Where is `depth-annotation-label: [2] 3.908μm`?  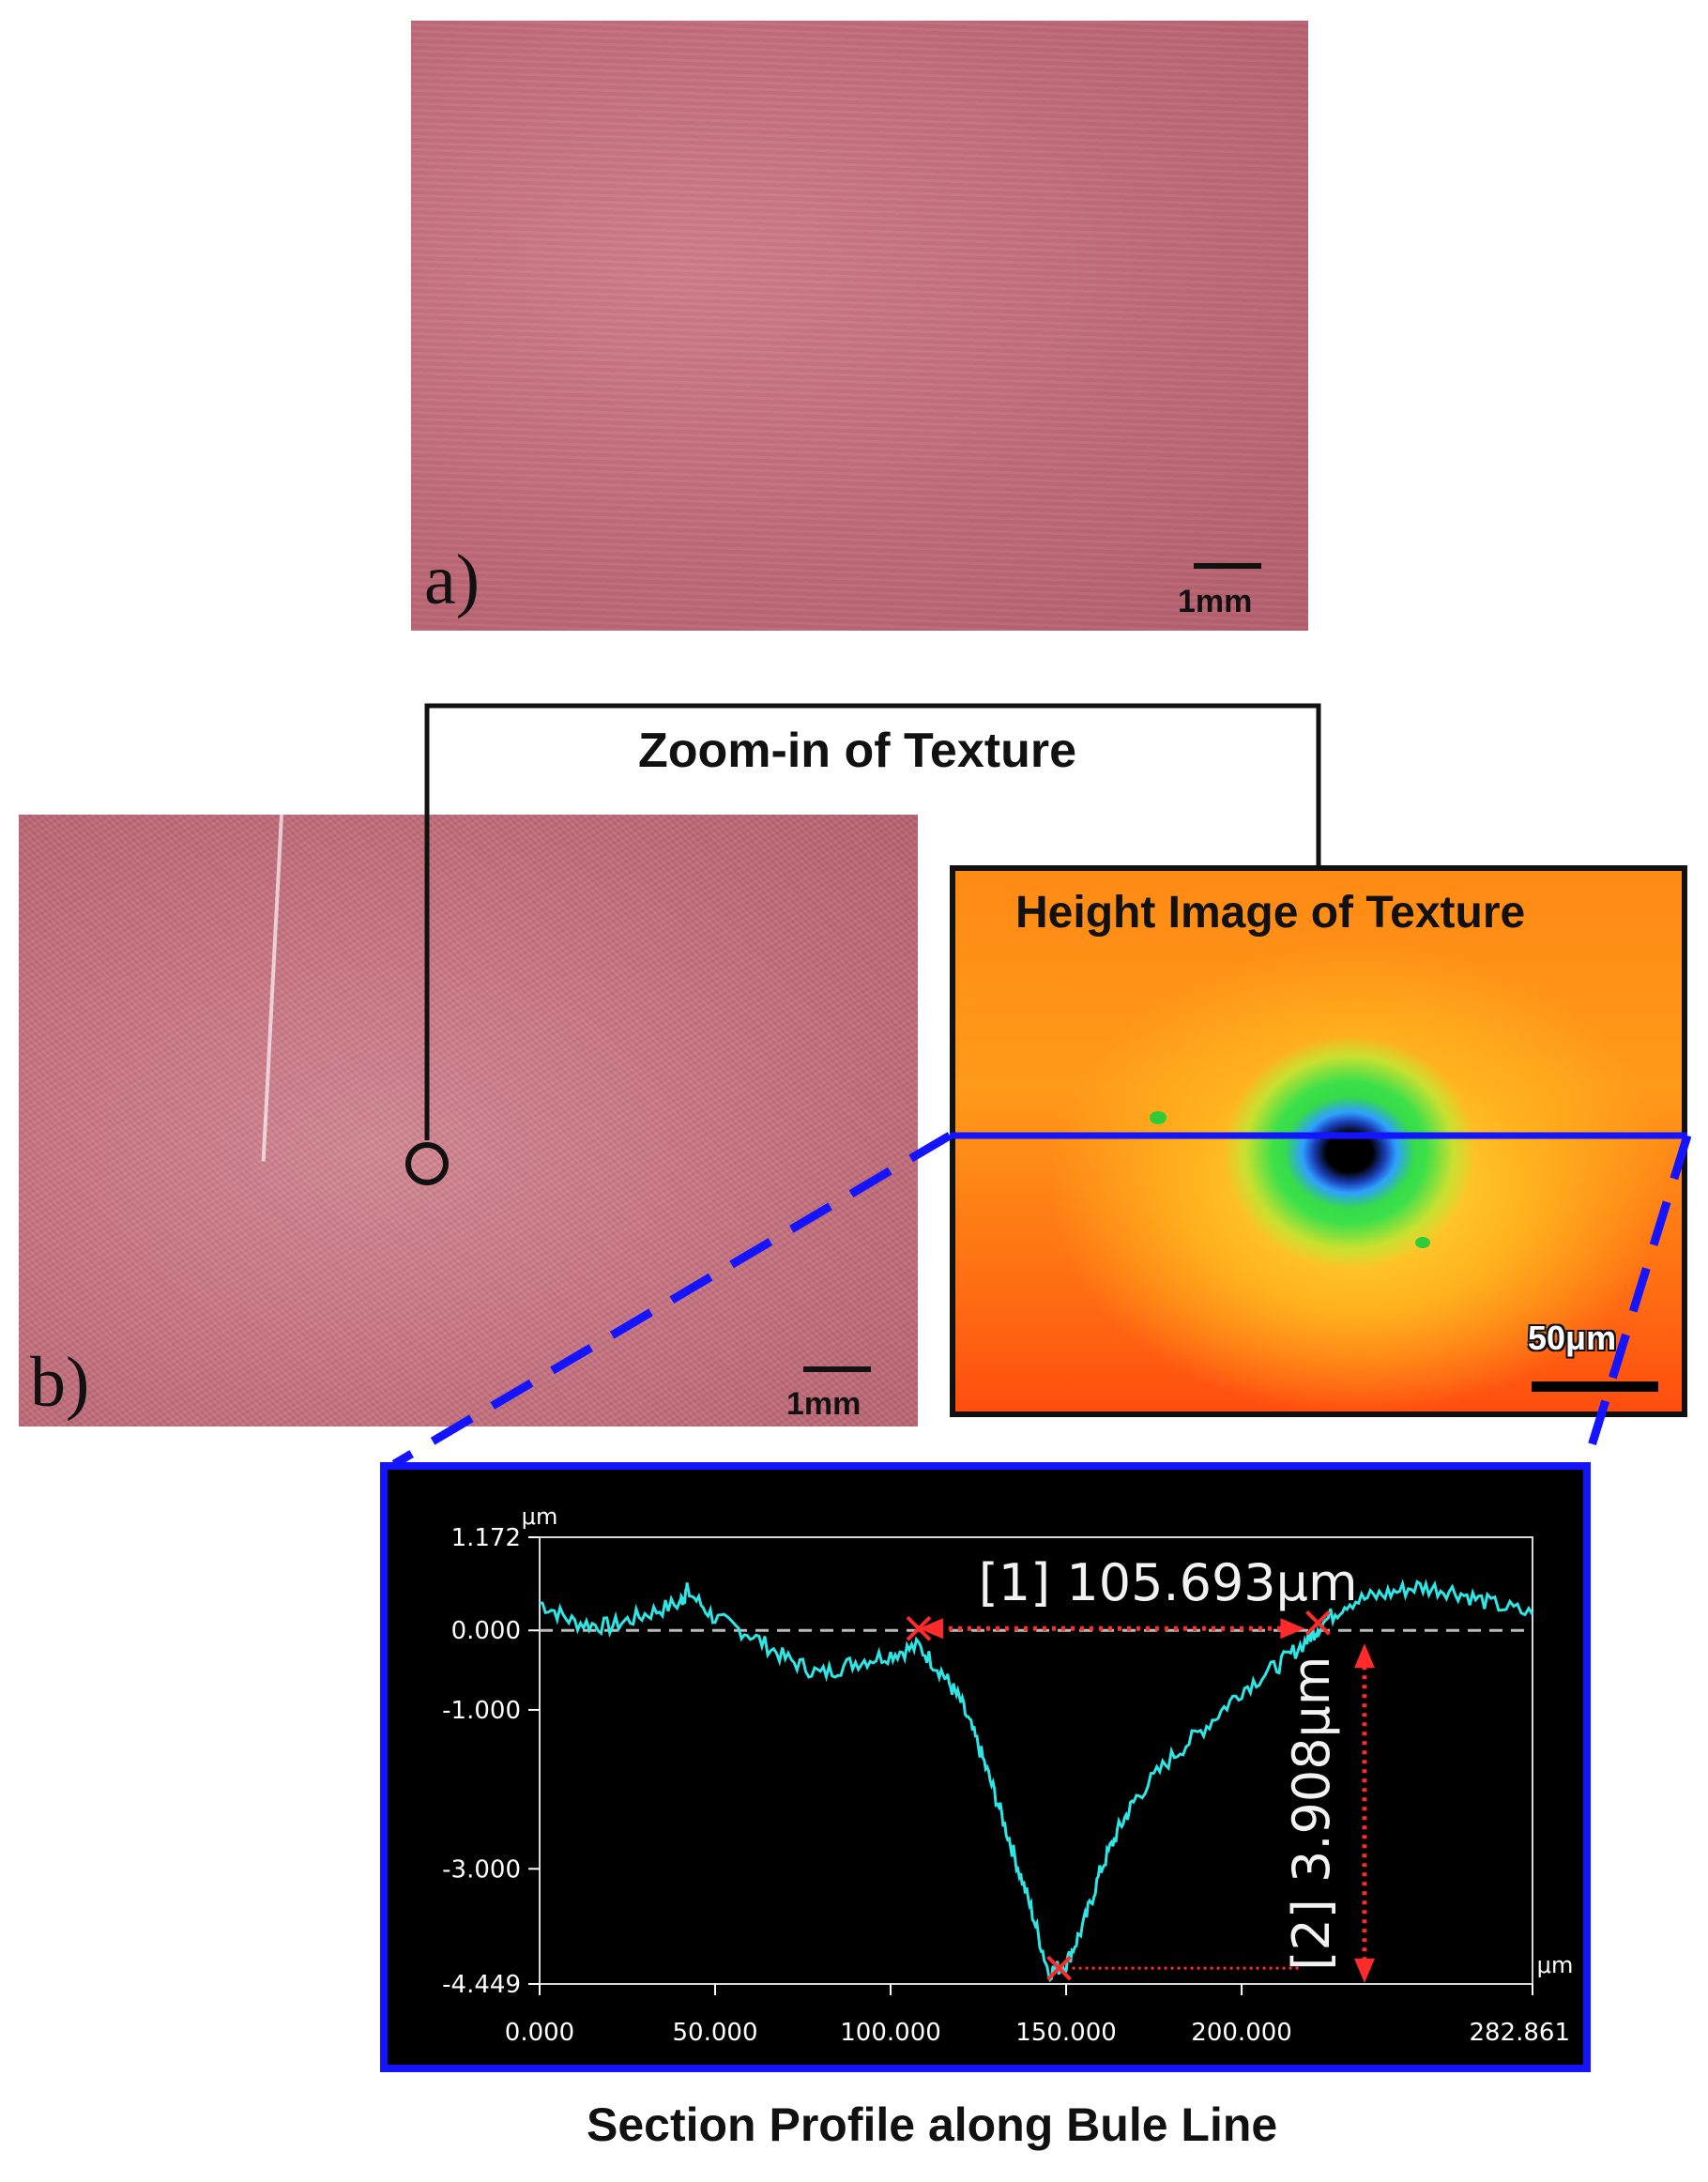
depth-annotation-label: [2] 3.908μm is located at coordinates (1311, 1813).